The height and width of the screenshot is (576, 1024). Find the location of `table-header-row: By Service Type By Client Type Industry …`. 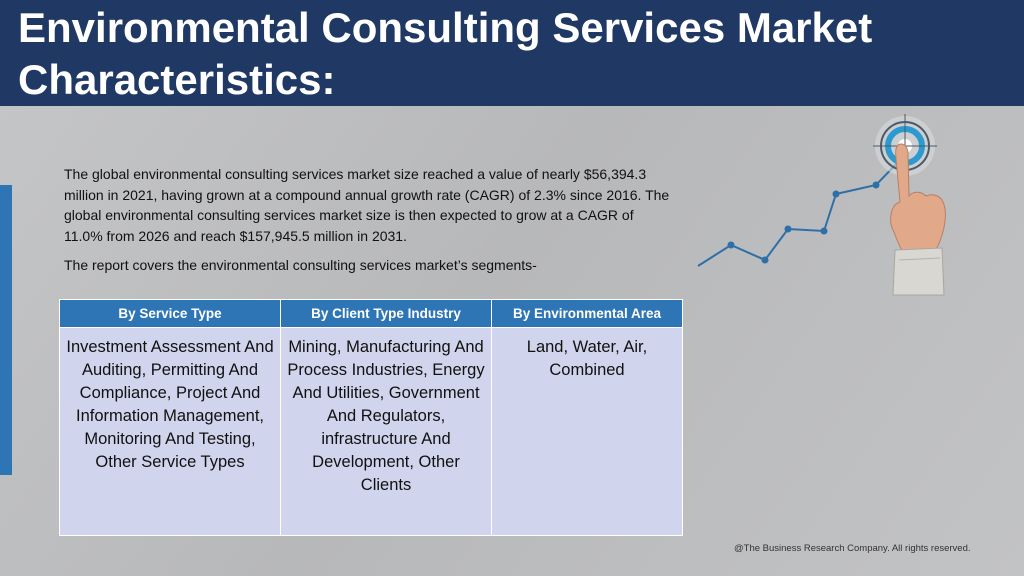

table-header-row: By Service Type By Client Type Industry … is located at coordinates (371, 313).